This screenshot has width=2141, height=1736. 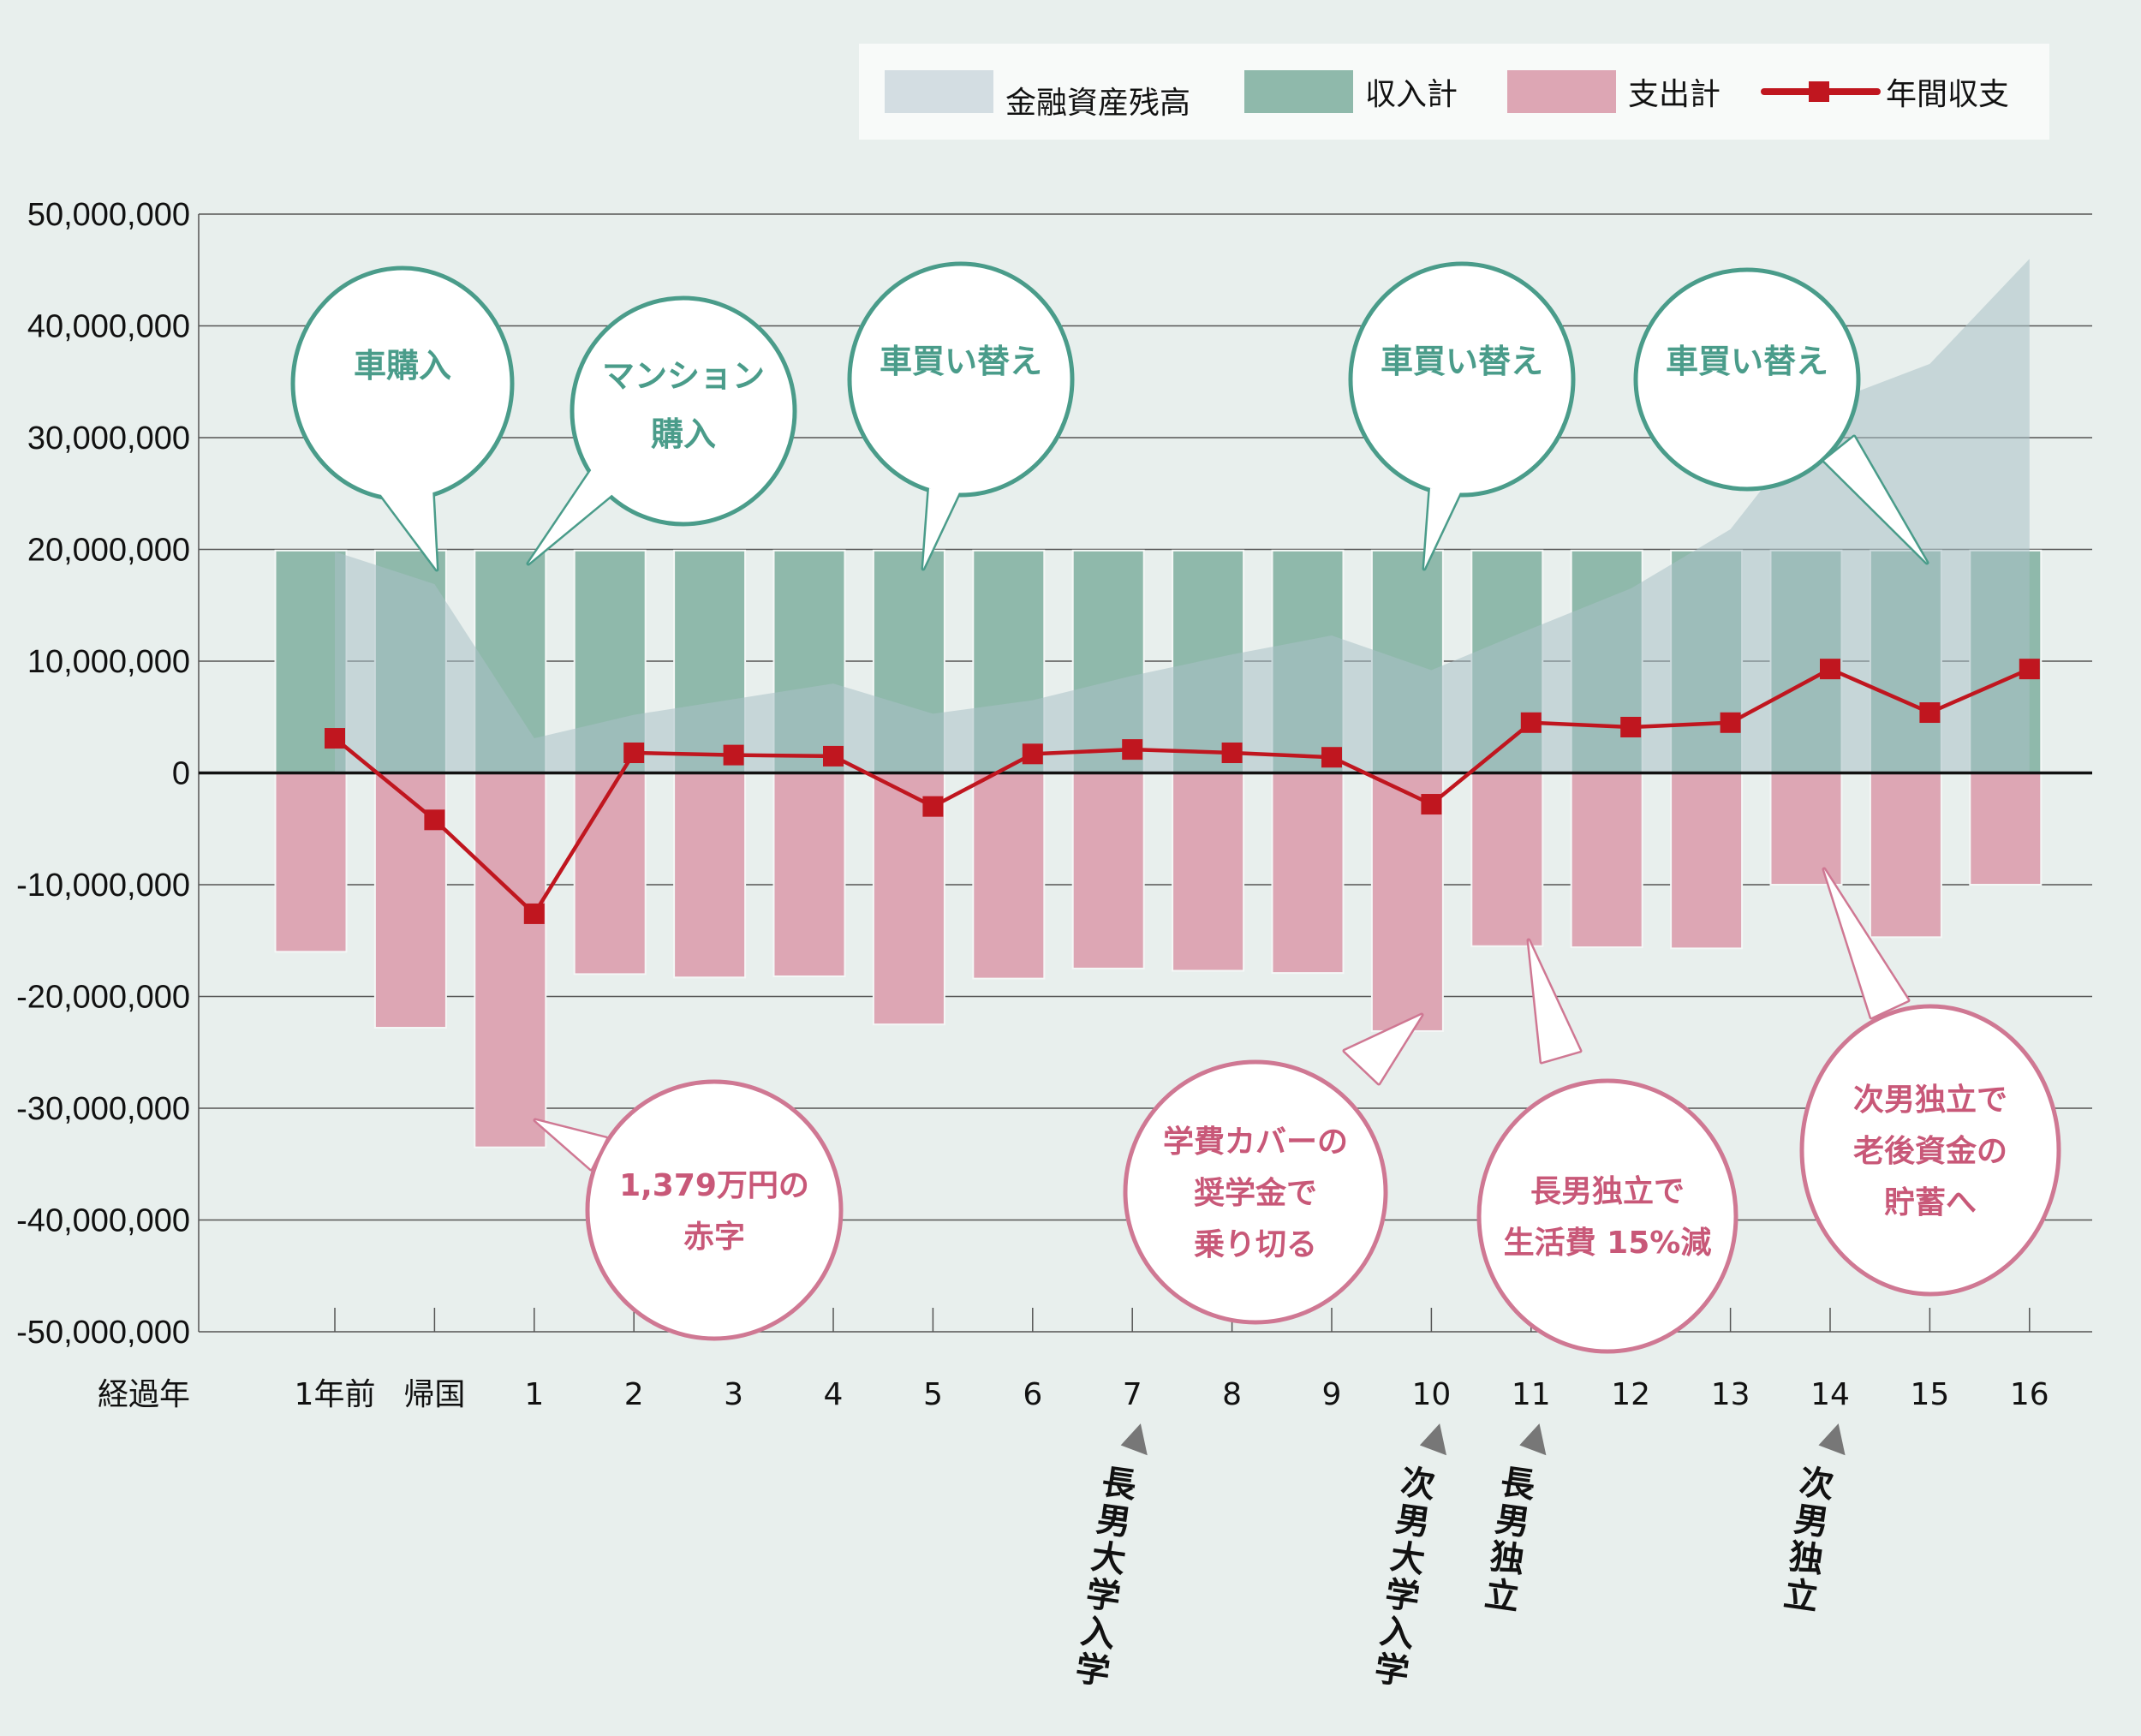 What do you see at coordinates (103, 1109) in the screenshot?
I see `y-tick-label: -30,000,000` at bounding box center [103, 1109].